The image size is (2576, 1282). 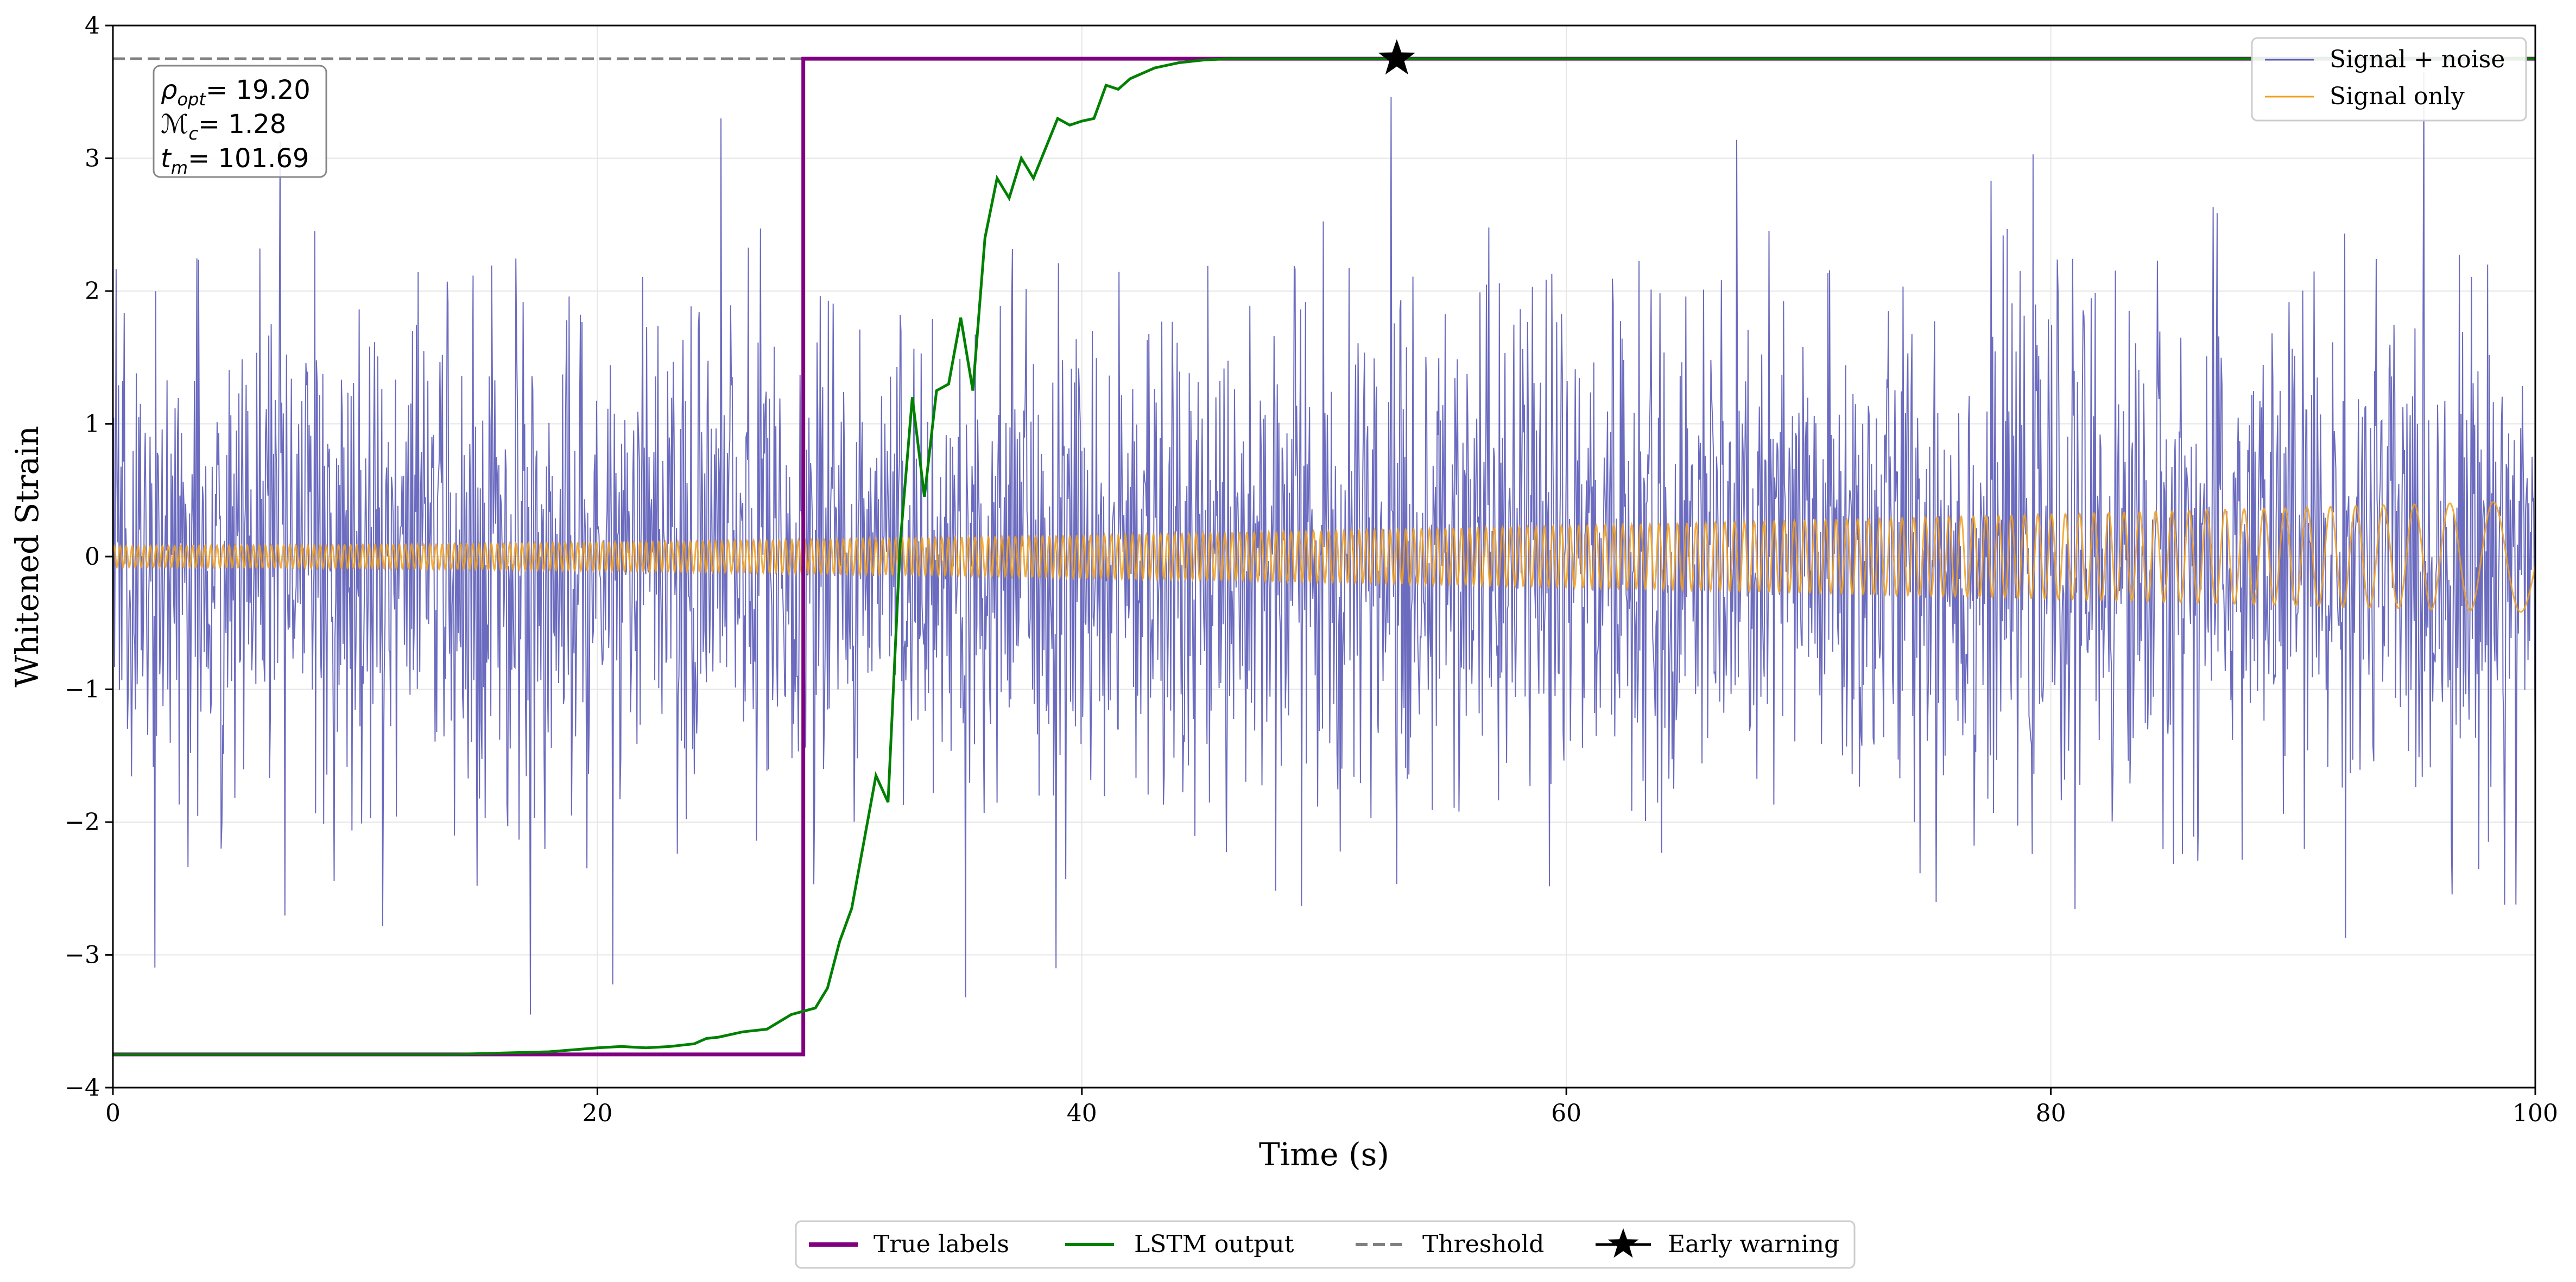 What do you see at coordinates (1566, 1113) in the screenshot?
I see `x-tick-label: 60` at bounding box center [1566, 1113].